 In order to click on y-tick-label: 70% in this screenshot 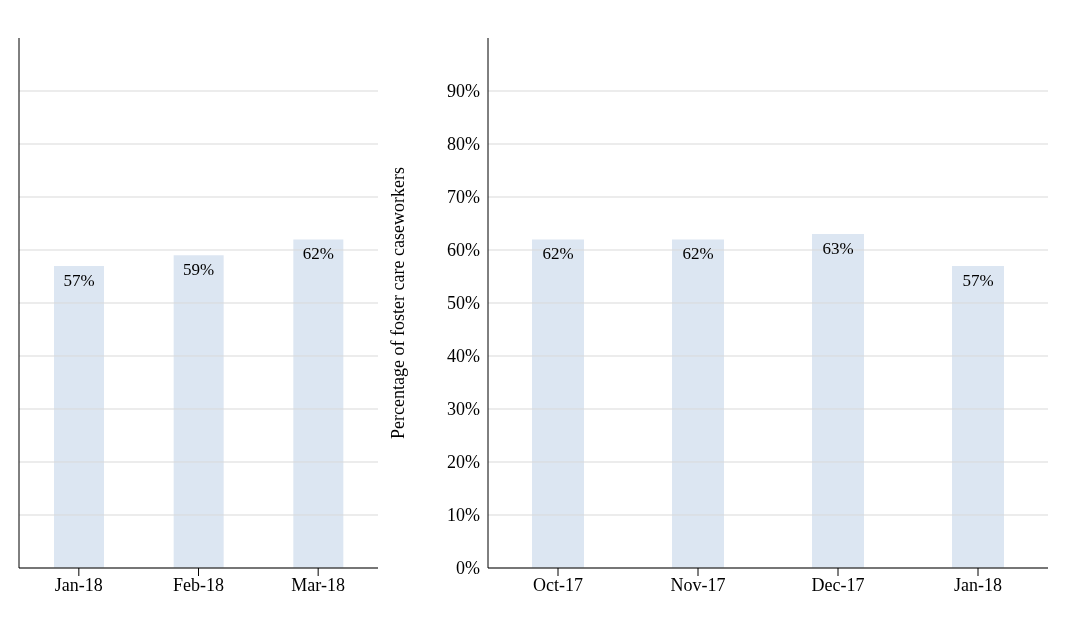, I will do `click(463, 197)`.